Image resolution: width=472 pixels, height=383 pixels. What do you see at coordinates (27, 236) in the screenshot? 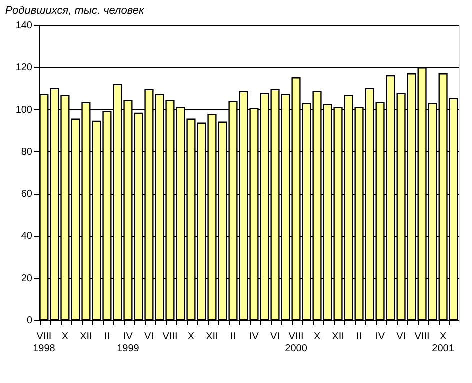
I see `y-tick-label: 40` at bounding box center [27, 236].